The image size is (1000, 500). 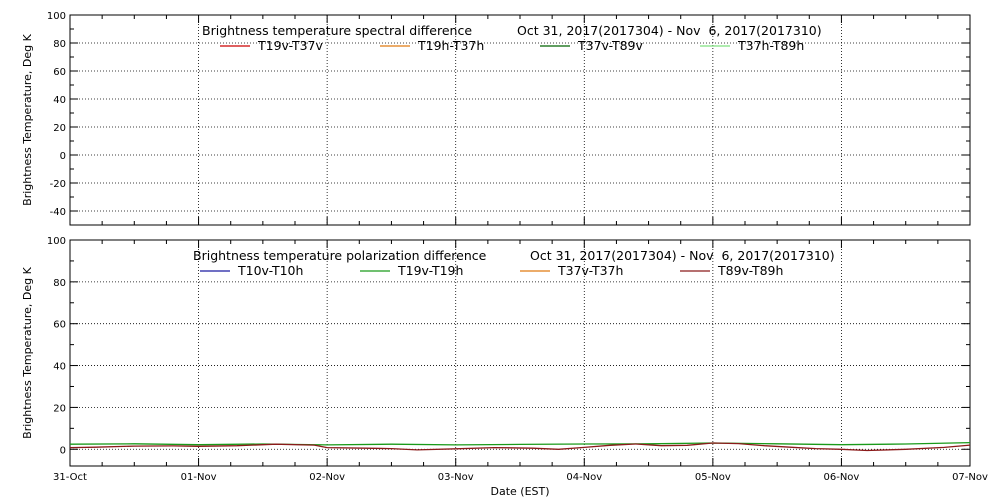 I want to click on polarization-y-axis-title: Brightness Temperature, Deg K, so click(x=27, y=352).